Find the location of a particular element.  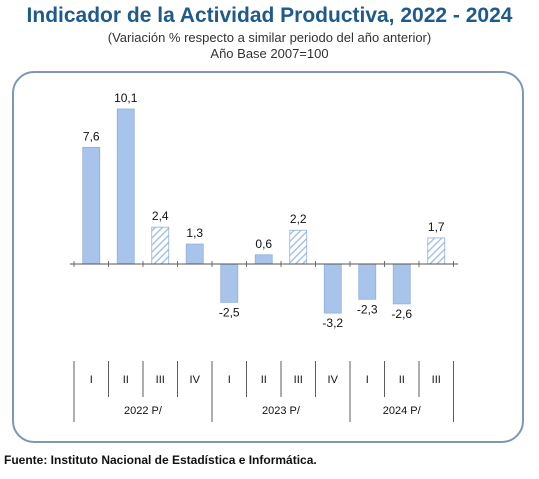

value-label-11: 1,7 is located at coordinates (436, 227).